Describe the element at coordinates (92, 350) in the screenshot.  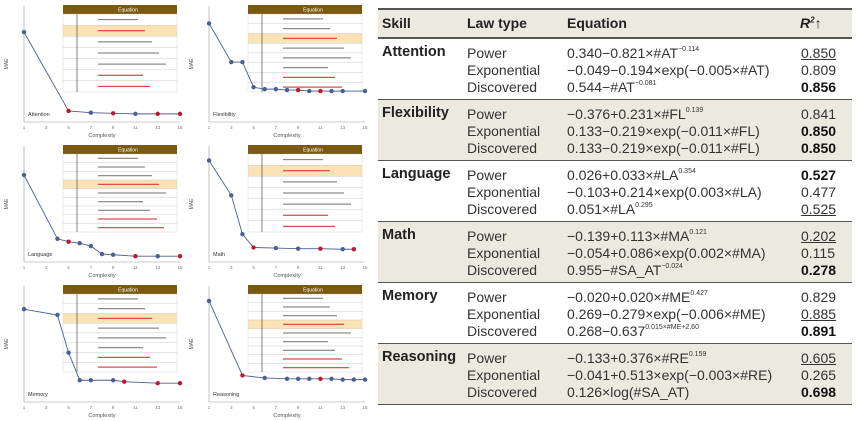
I see `chart-memory: 1 3 5 7 9 11 13 15 Complexity MAE Memory Equation` at that location.